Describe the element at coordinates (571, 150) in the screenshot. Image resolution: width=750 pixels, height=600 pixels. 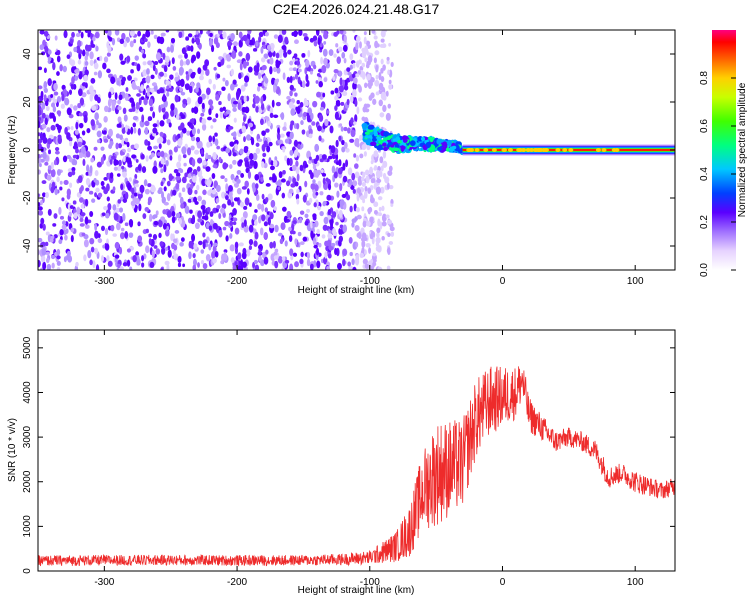
I see `carrier-peak` at that location.